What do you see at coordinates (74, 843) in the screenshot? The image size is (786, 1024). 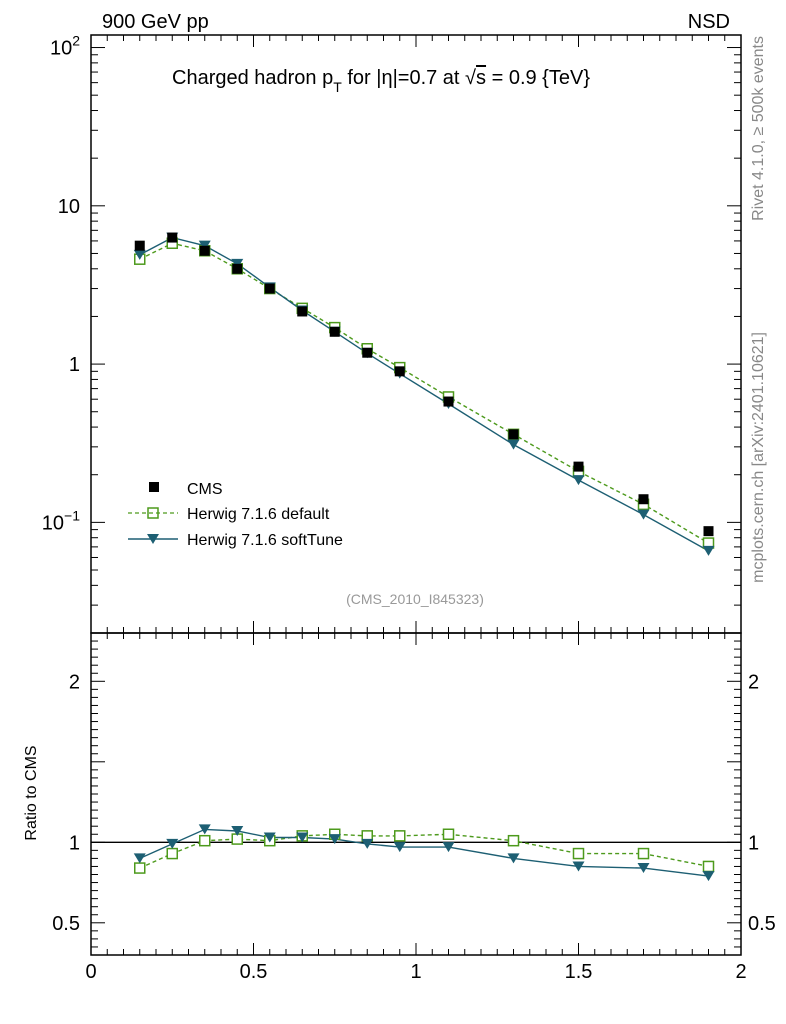 I see `ratio-y-tick-label: 1` at bounding box center [74, 843].